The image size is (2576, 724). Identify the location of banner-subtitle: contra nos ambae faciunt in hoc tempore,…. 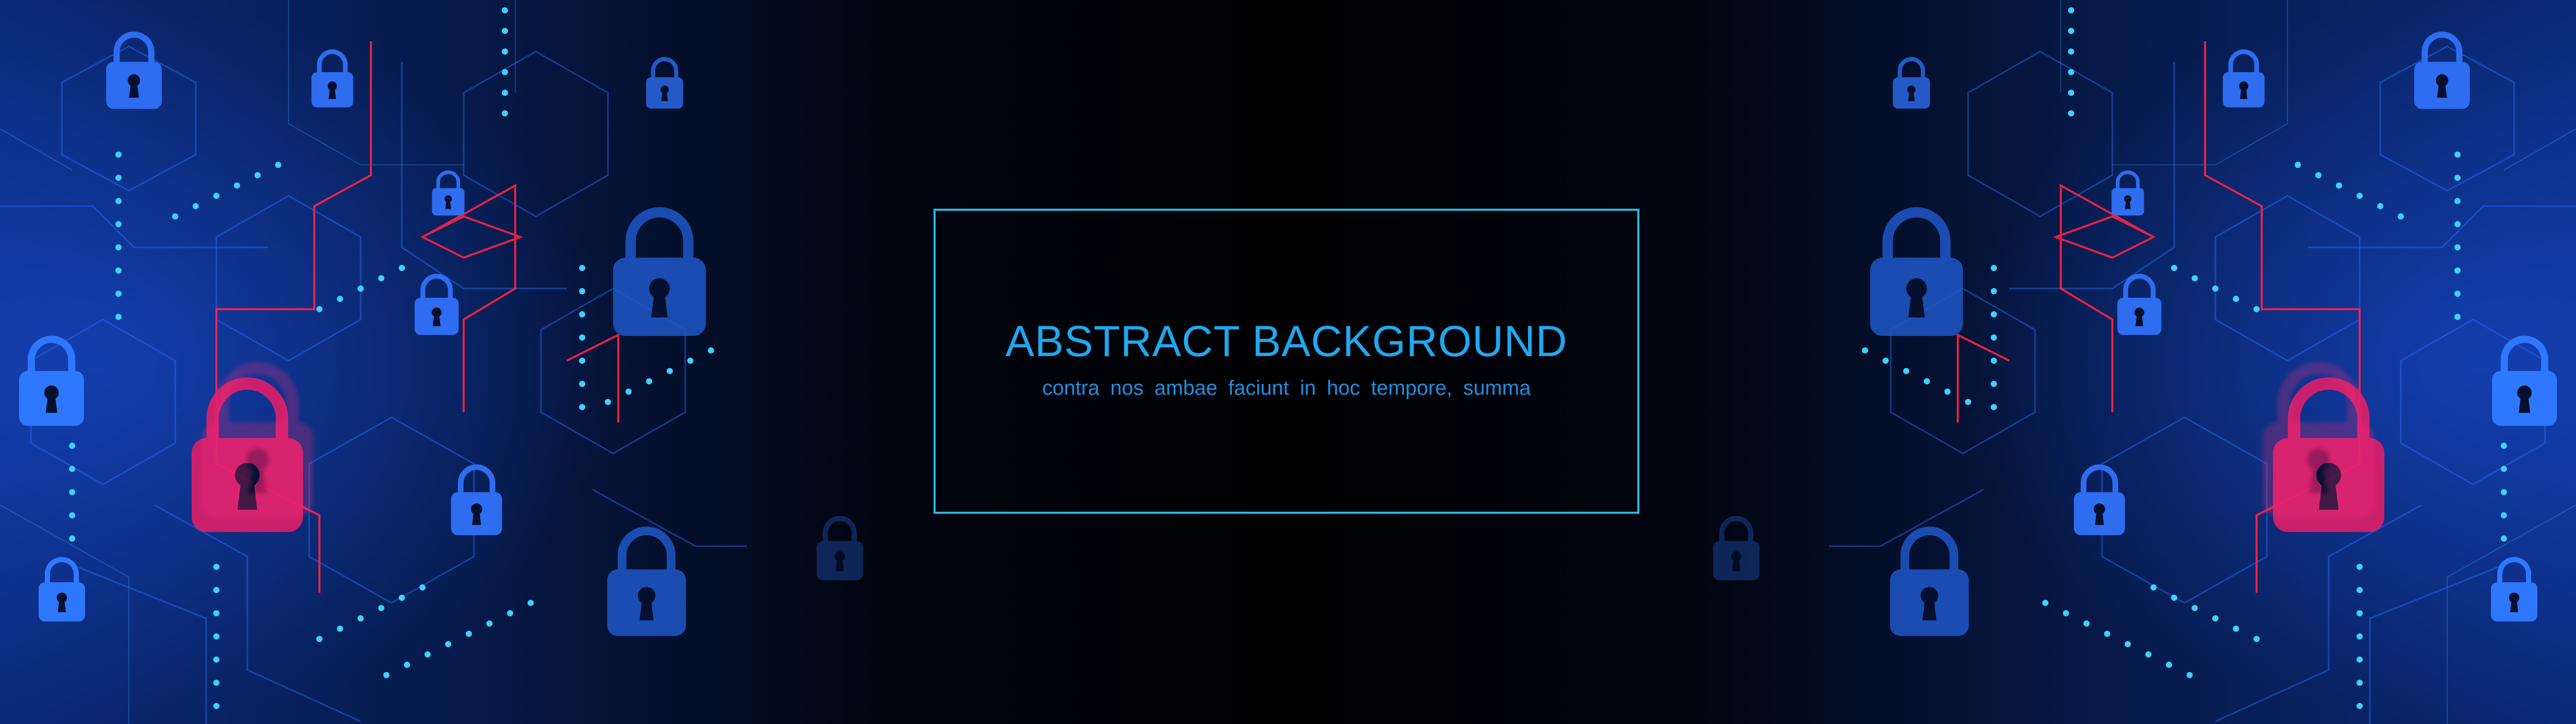
(1286, 388).